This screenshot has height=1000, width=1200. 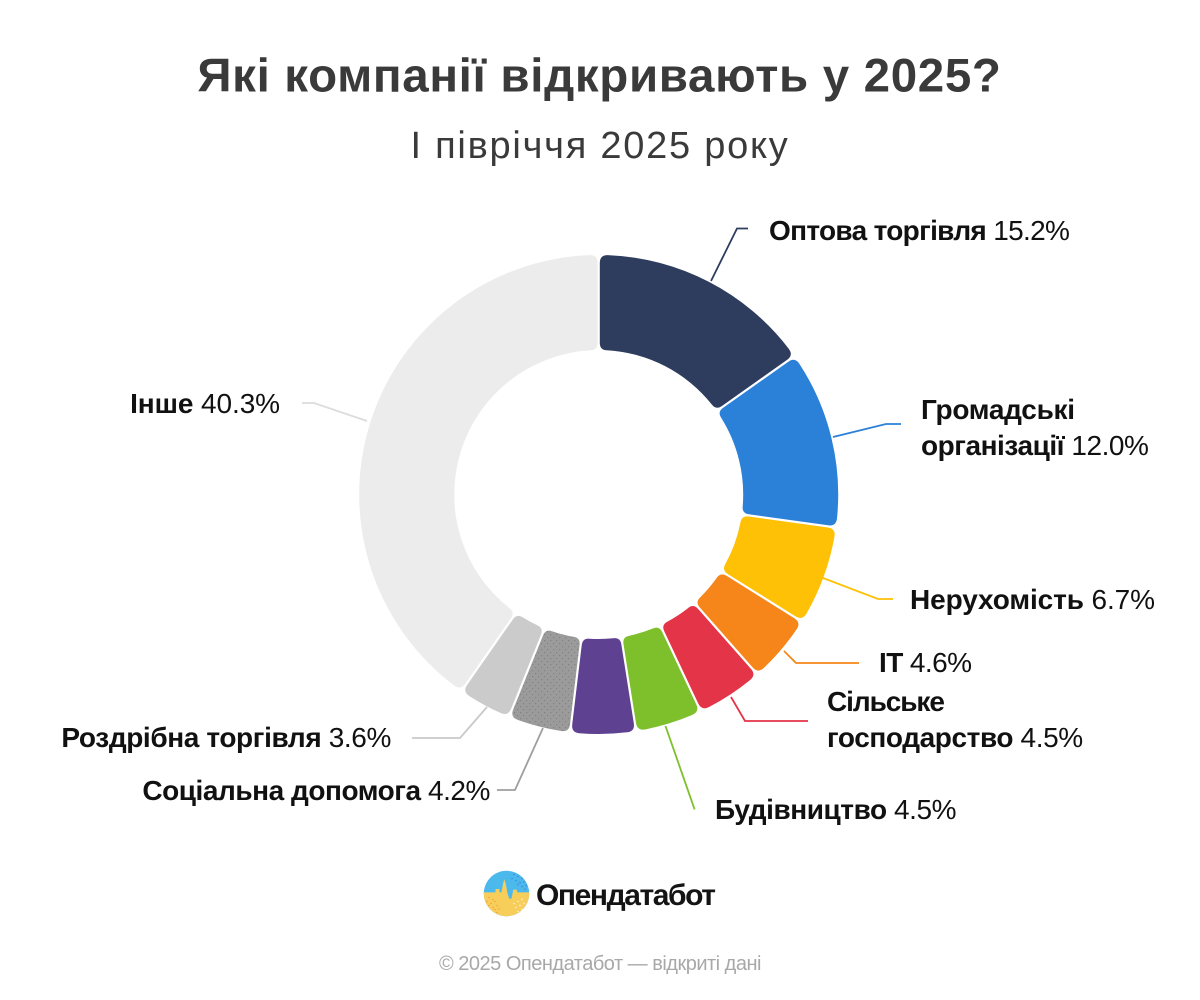 I want to click on svg-text:© 2025 Опендатабот — відкриті: © 2025 Опендатабот — відкриті дані, so click(x=600, y=964).